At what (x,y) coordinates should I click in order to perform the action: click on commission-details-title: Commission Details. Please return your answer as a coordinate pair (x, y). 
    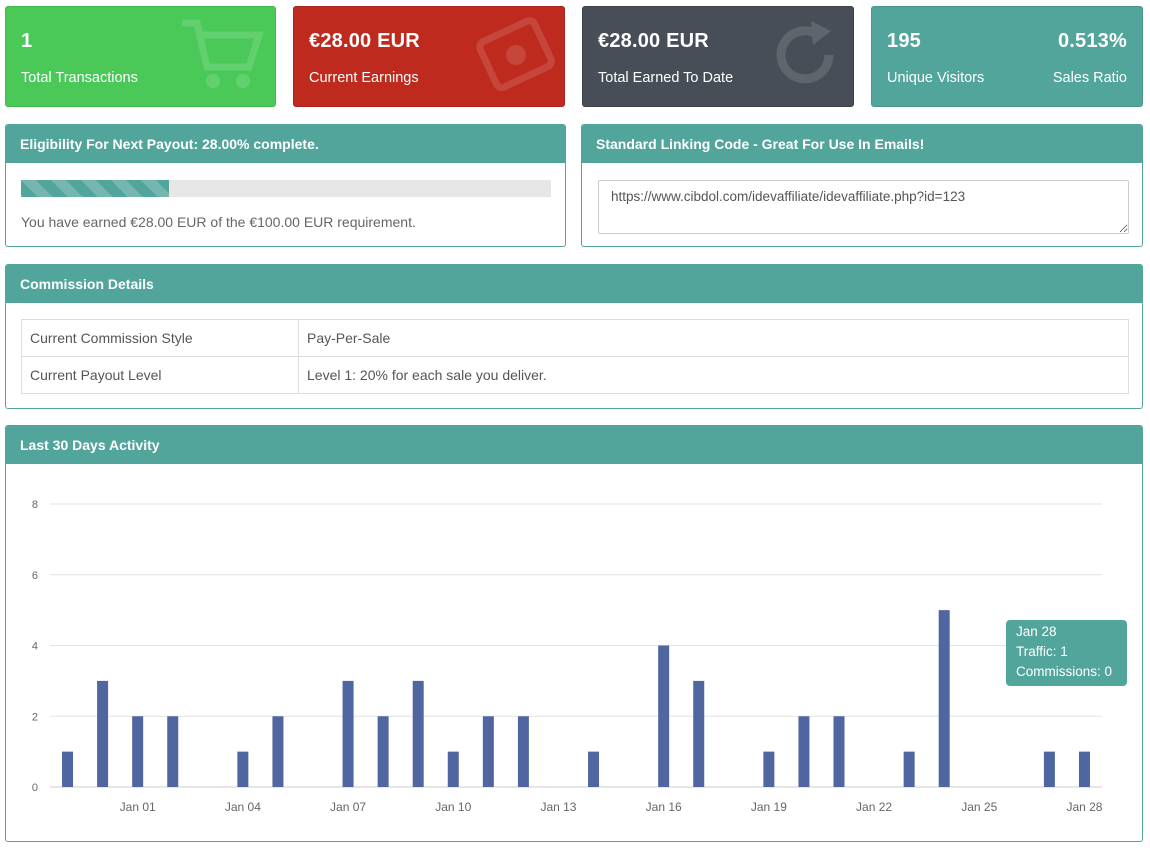
    Looking at the image, I should click on (574, 284).